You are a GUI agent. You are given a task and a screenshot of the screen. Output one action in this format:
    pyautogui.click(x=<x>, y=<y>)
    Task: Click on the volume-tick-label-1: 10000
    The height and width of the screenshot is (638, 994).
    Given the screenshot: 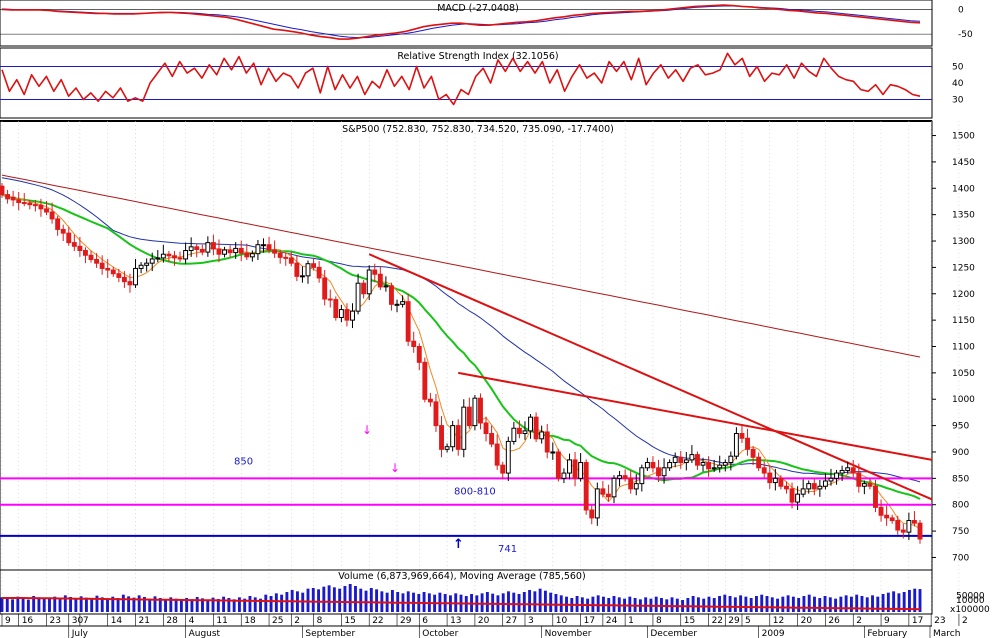 What is the action you would take?
    pyautogui.click(x=970, y=601)
    